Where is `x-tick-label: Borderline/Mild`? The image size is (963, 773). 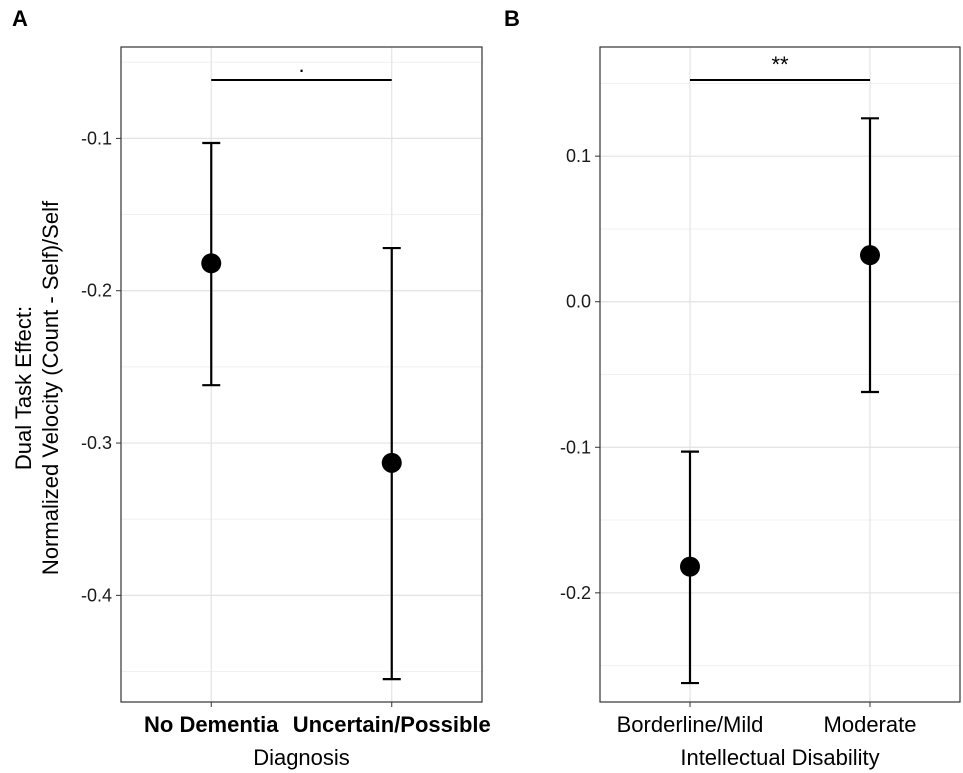
x-tick-label: Borderline/Mild is located at coordinates (690, 724).